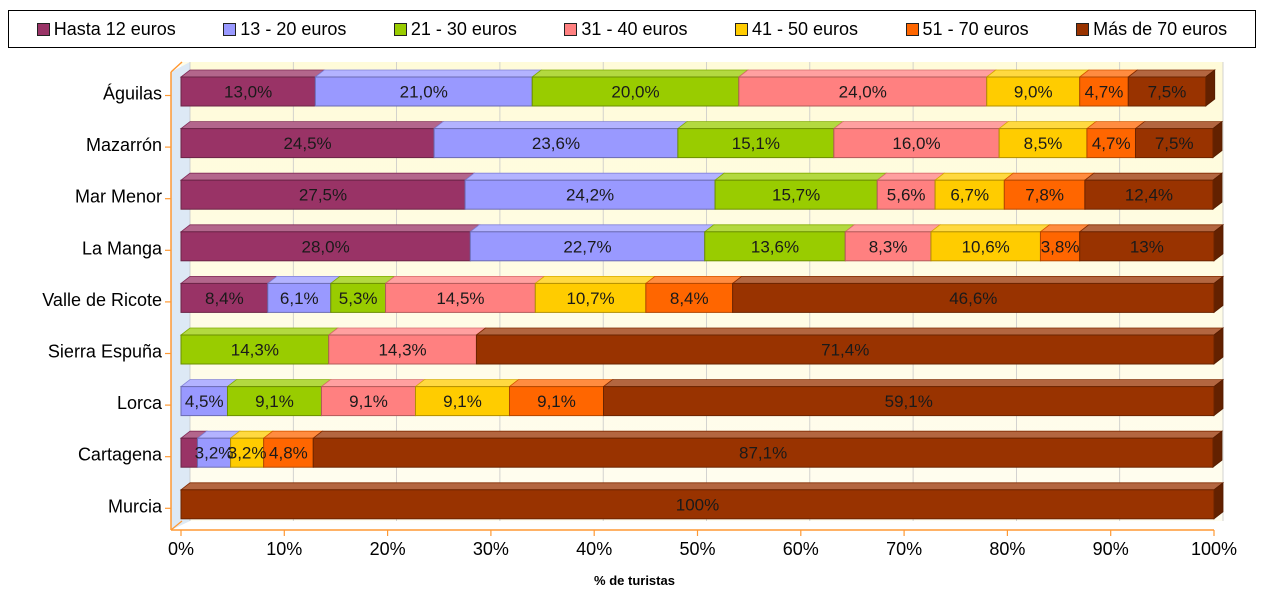  I want to click on legend-label: 21 - 30 euros, so click(463, 28).